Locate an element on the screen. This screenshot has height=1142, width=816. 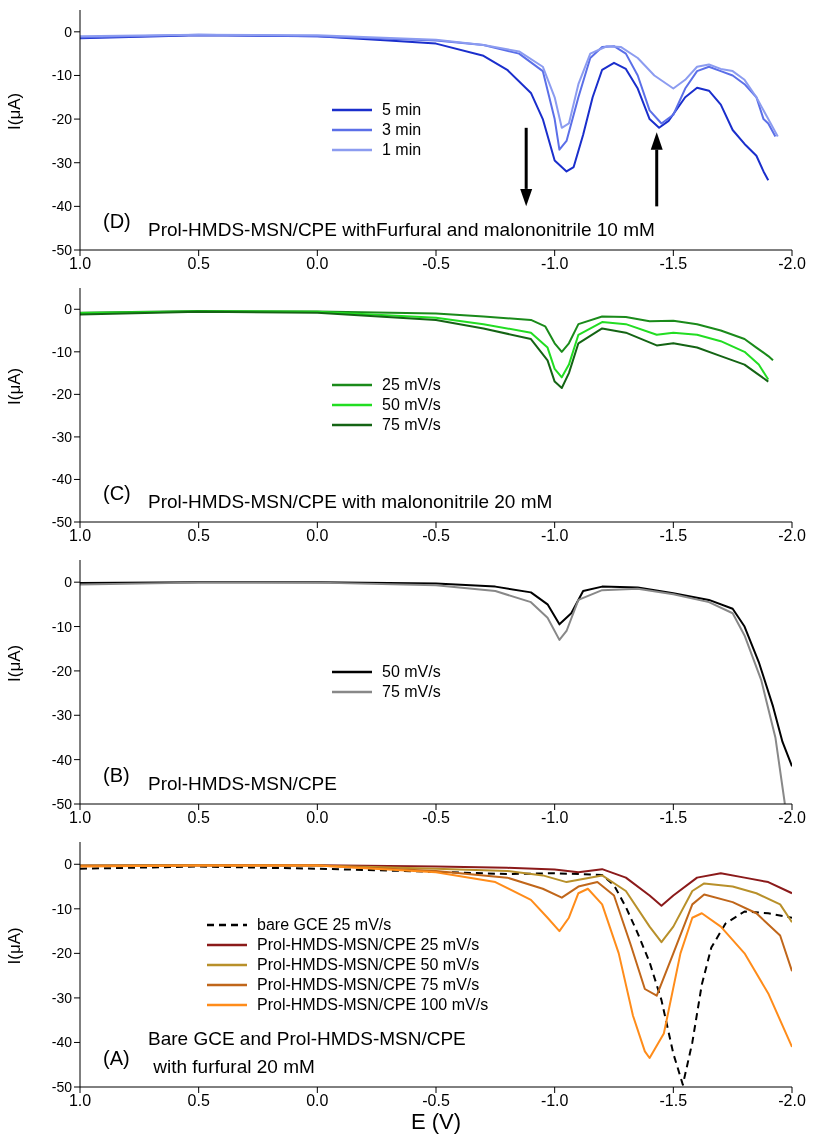
legend-label: 1 min is located at coordinates (402, 150).